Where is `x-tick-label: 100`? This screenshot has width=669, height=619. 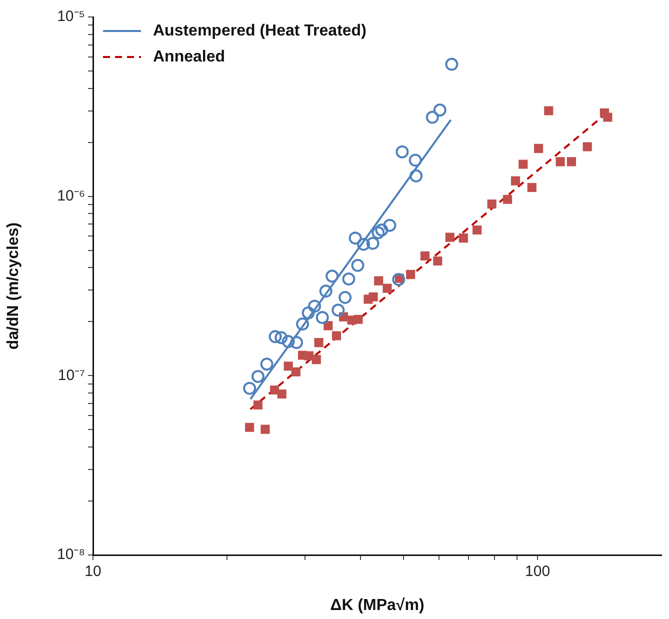
x-tick-label: 100 is located at coordinates (537, 571).